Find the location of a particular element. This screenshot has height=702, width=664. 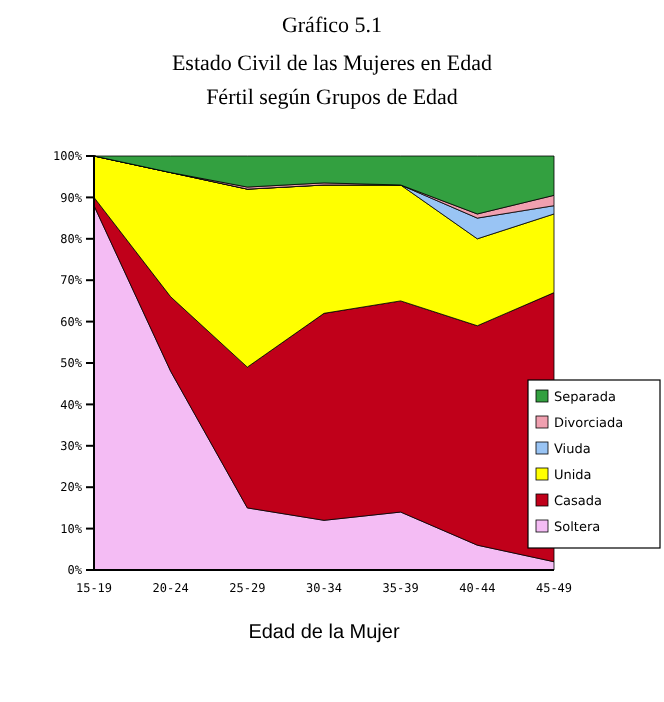

chart-title: Gráfico 5.1 is located at coordinates (332, 26).